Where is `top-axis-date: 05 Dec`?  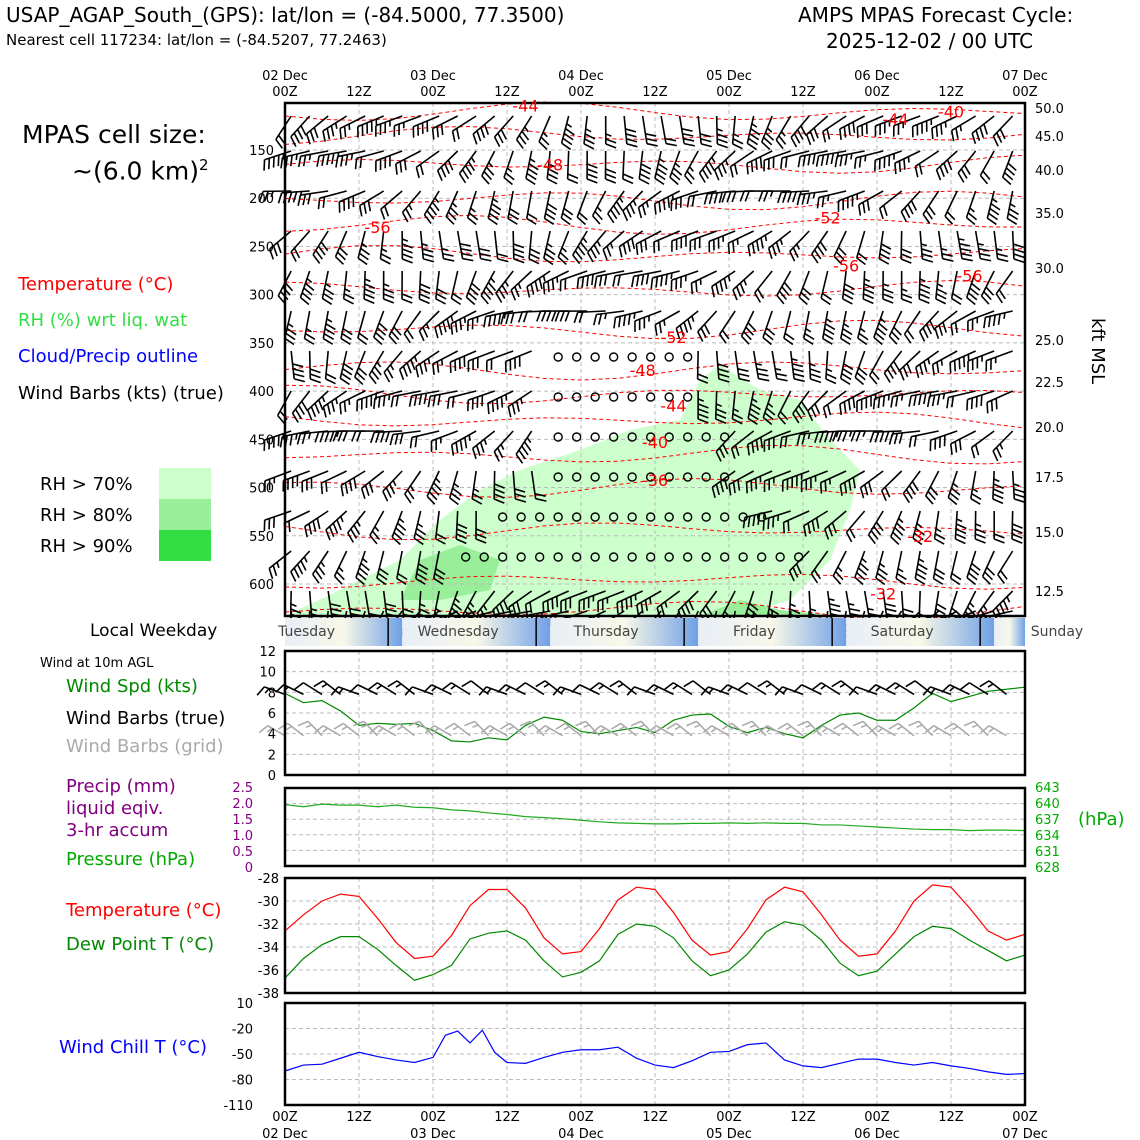
top-axis-date: 05 Dec is located at coordinates (729, 76).